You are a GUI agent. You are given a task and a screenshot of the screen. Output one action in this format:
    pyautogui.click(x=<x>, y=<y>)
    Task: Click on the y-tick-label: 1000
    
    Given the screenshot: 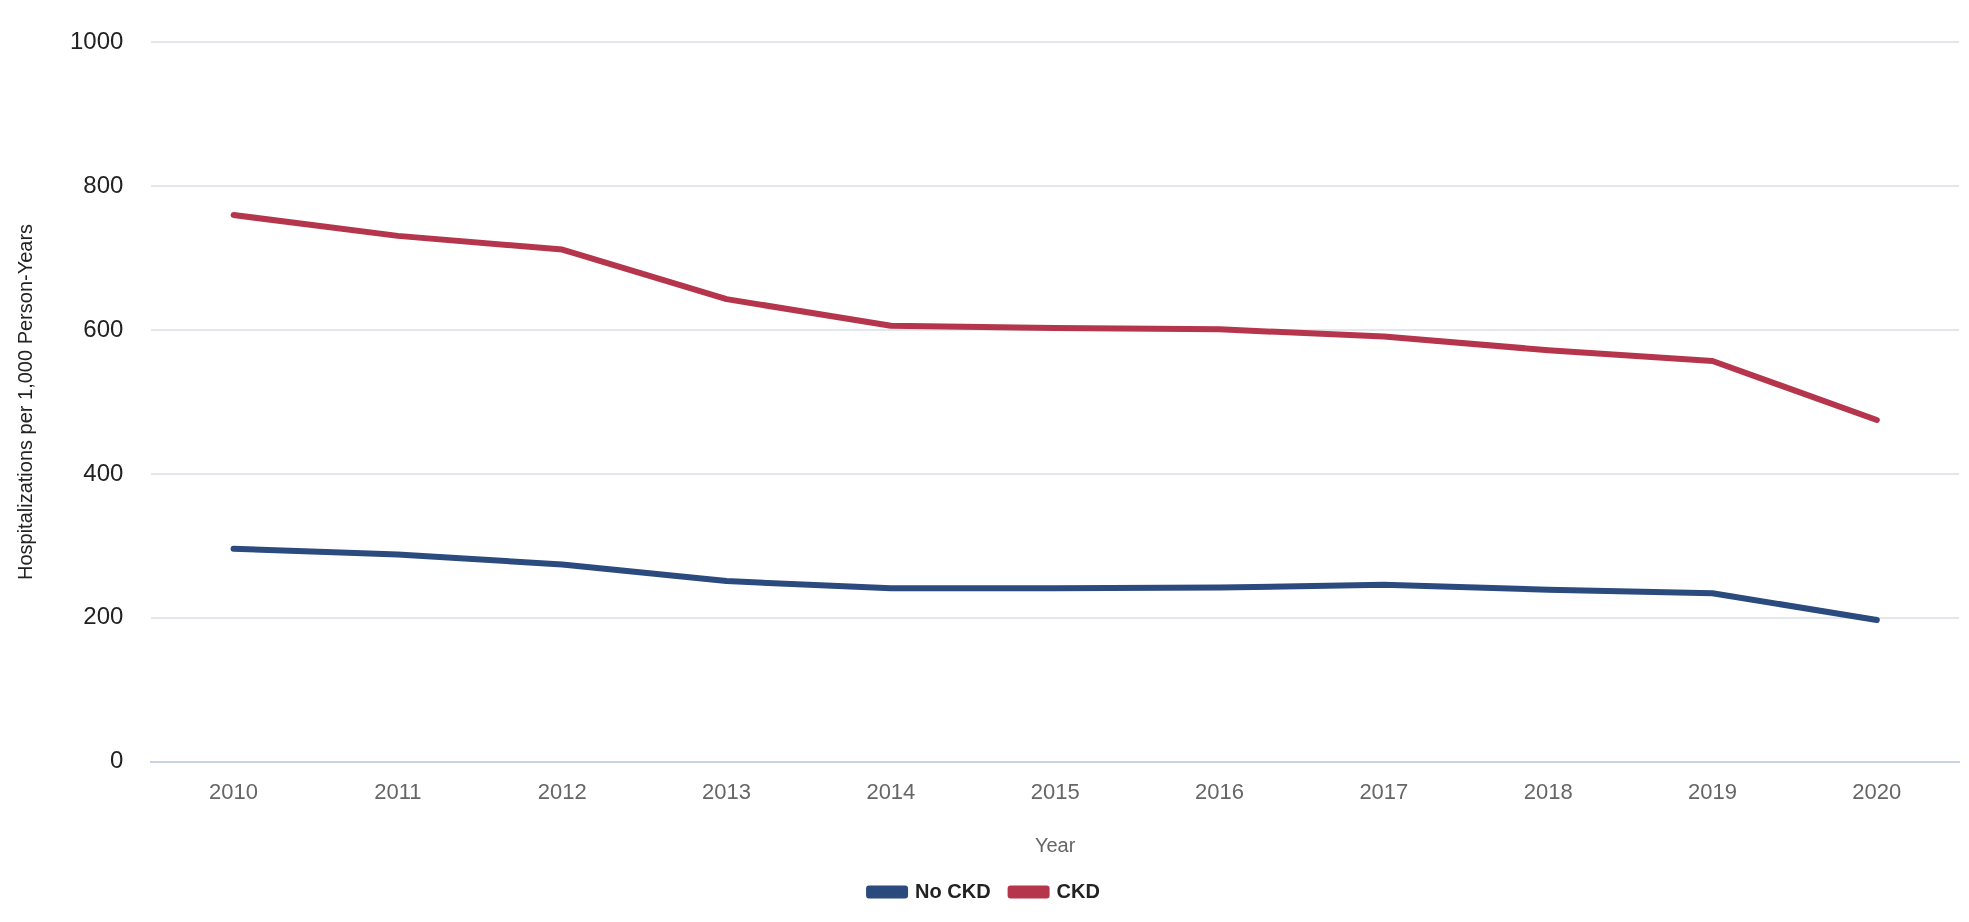 What is the action you would take?
    pyautogui.click(x=97, y=41)
    